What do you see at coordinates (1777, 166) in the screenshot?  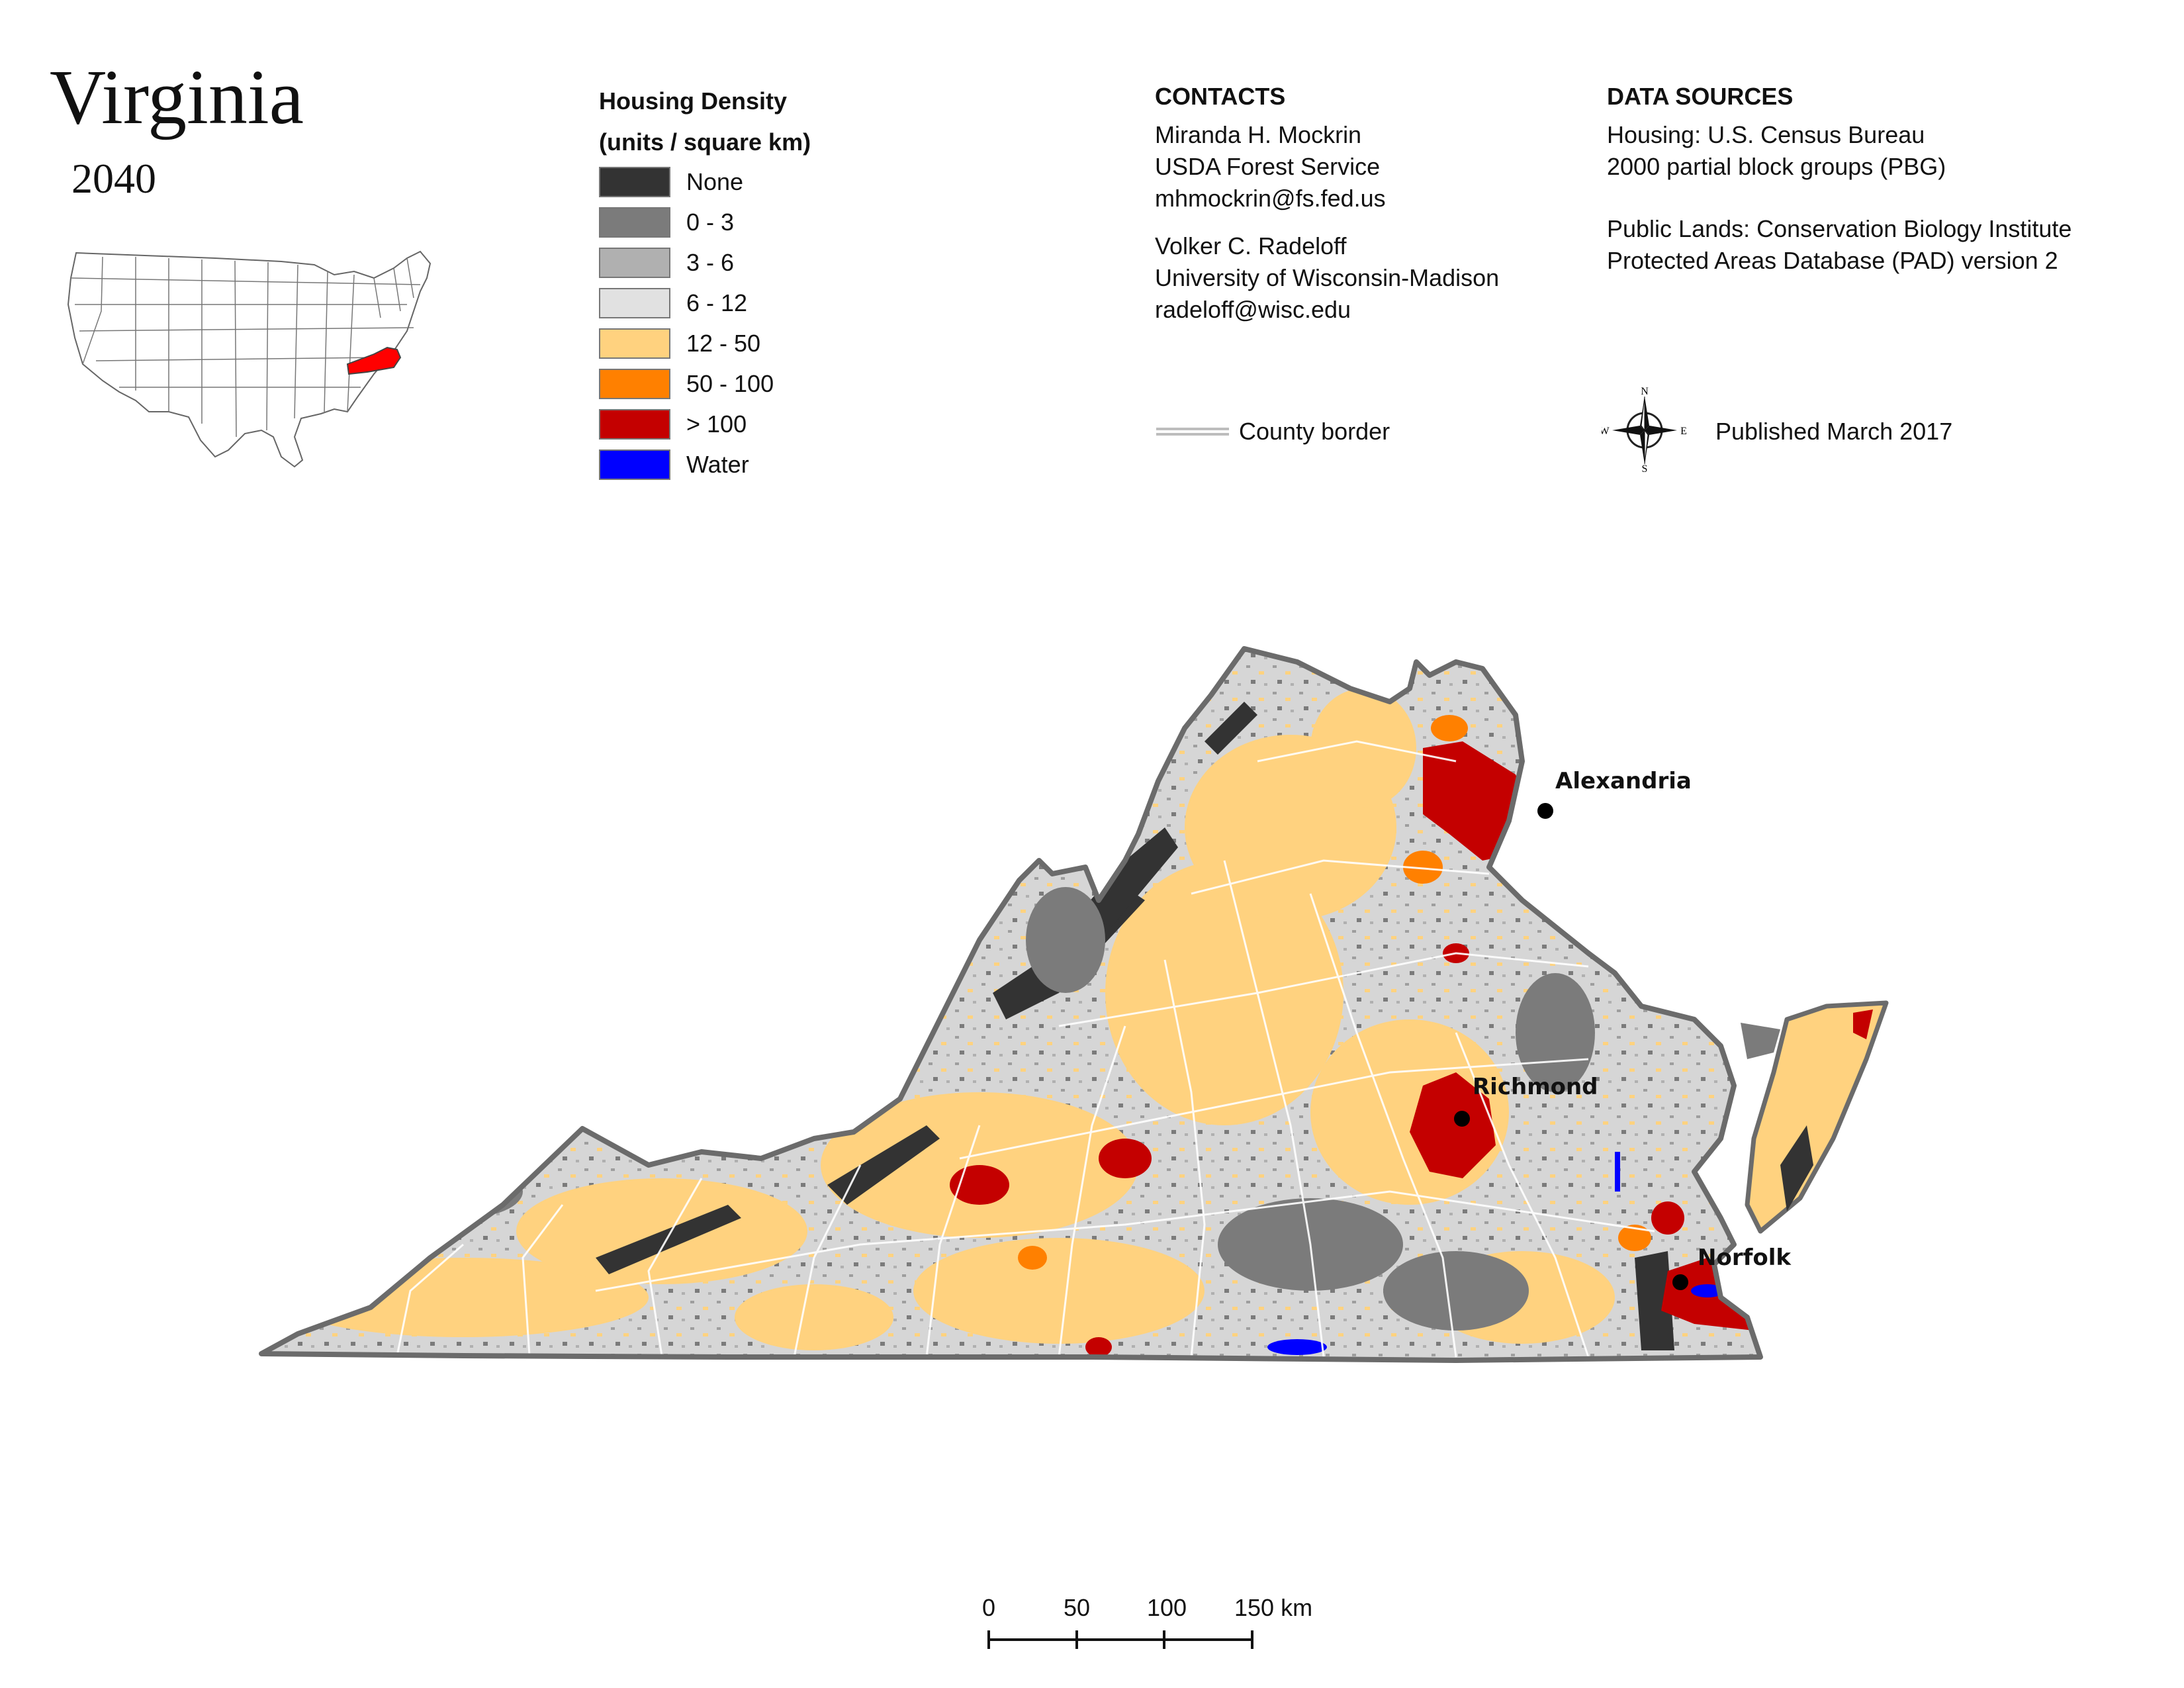 I see `data-source-line-2: 2000 partial block groups (PBG)` at bounding box center [1777, 166].